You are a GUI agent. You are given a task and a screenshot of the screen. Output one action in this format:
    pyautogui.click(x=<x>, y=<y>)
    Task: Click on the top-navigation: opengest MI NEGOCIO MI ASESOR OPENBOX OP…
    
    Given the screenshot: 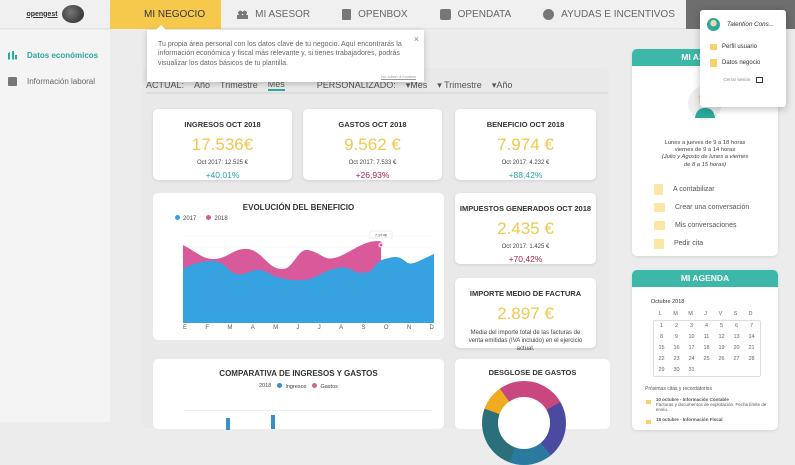 What is the action you would take?
    pyautogui.click(x=397, y=14)
    